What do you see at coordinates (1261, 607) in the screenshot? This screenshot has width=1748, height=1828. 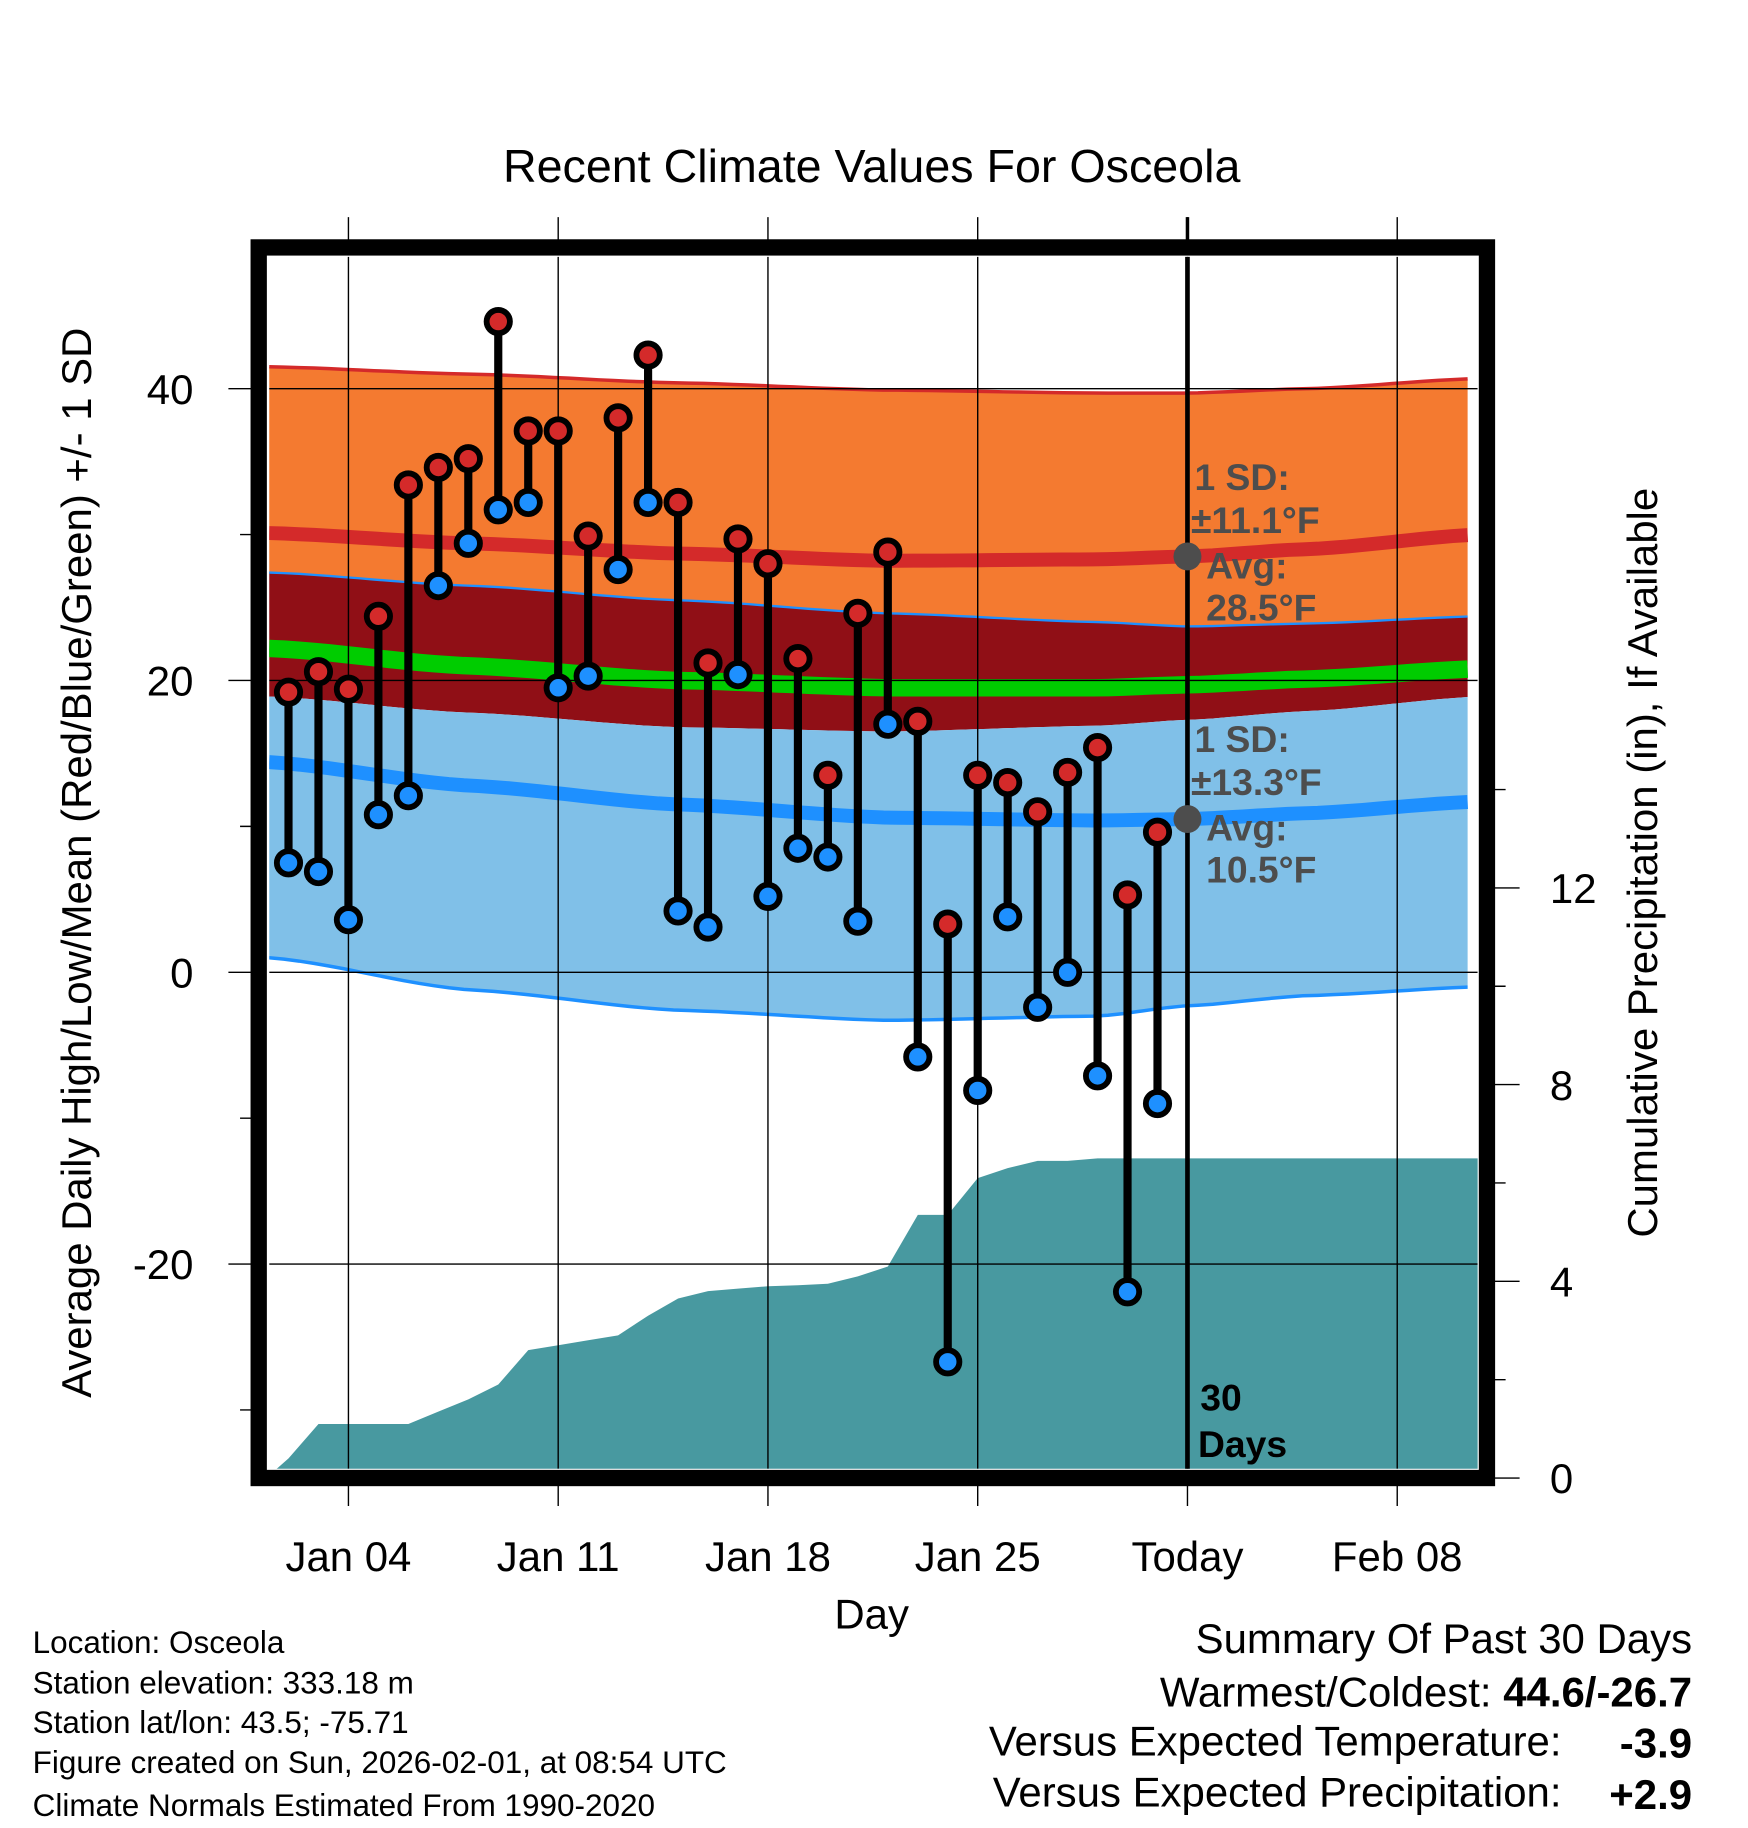 I see `high-avg-value: 28.5°F` at bounding box center [1261, 607].